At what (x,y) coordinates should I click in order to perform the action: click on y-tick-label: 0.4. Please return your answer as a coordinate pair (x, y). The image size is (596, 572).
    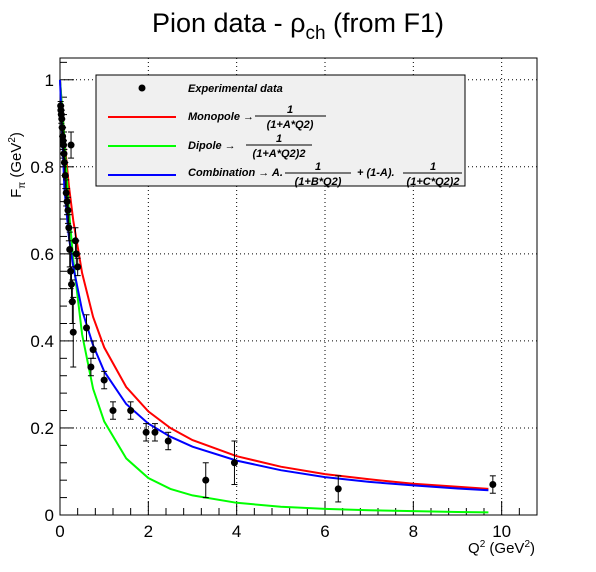
    Looking at the image, I should click on (42, 341).